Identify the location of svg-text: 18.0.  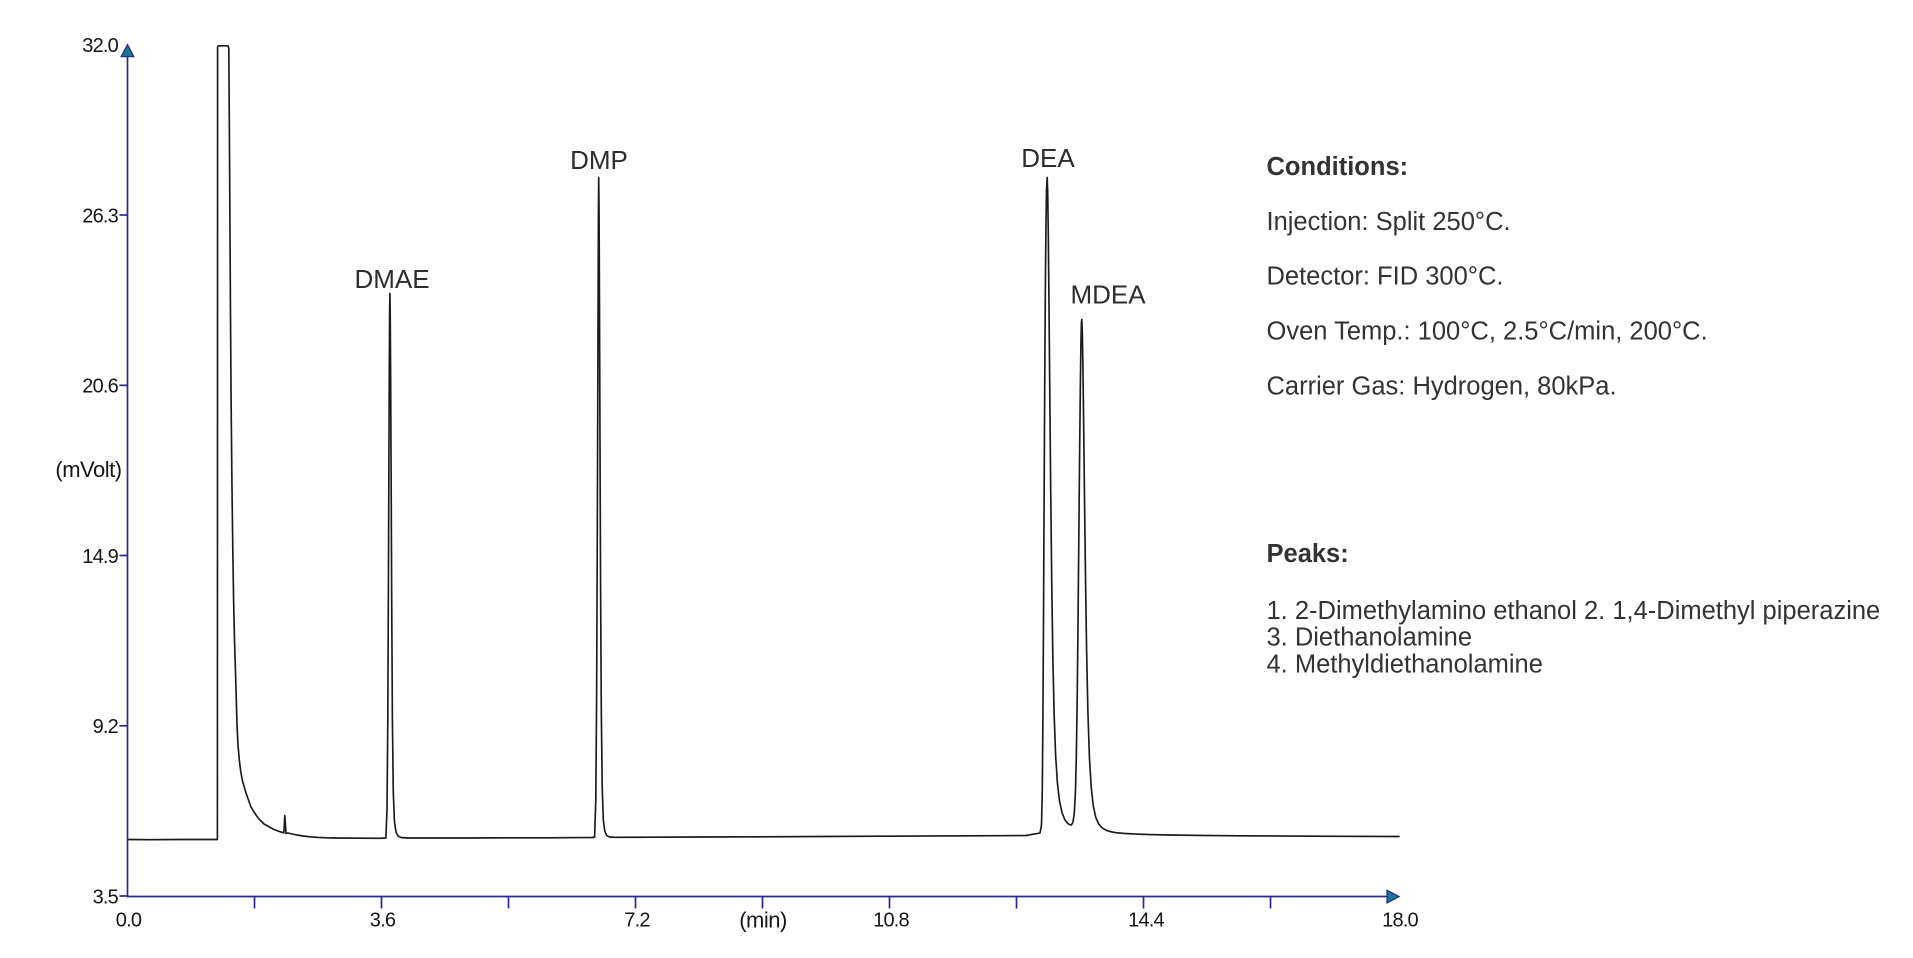
(1400, 921).